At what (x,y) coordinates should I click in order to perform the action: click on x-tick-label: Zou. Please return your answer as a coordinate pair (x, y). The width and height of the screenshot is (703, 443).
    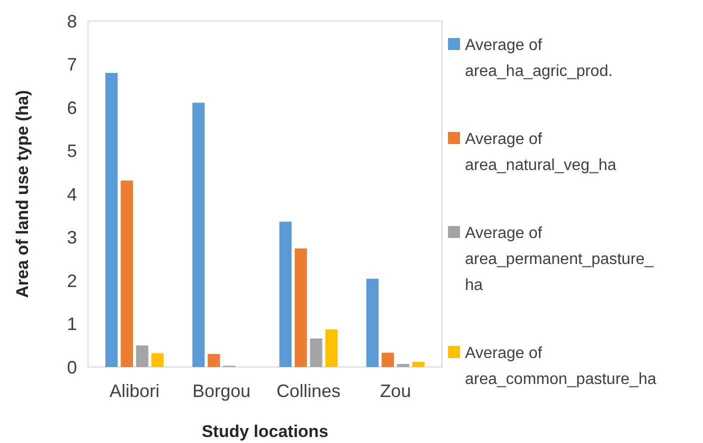
    Looking at the image, I should click on (395, 391).